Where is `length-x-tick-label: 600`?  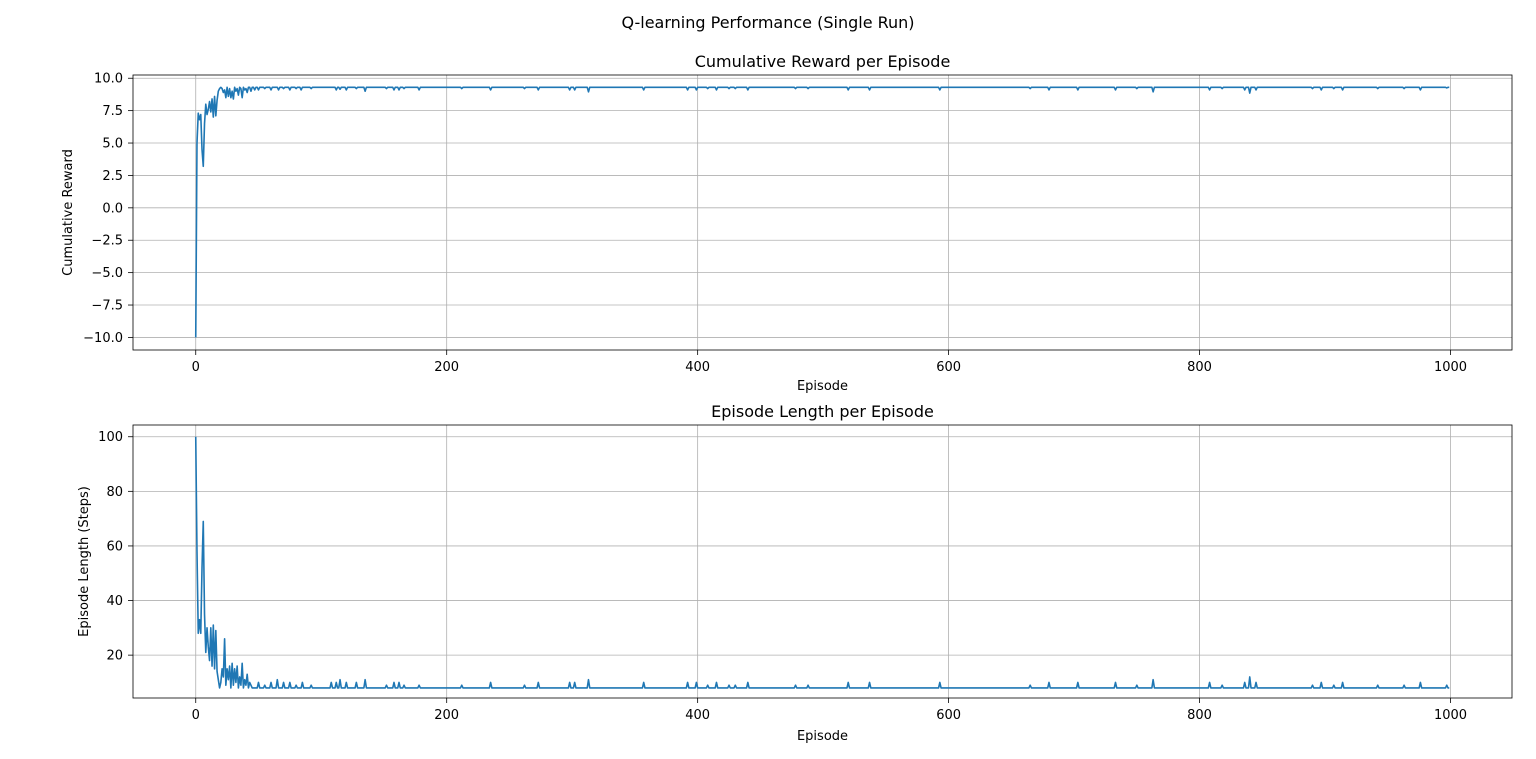
length-x-tick-label: 600 is located at coordinates (948, 715).